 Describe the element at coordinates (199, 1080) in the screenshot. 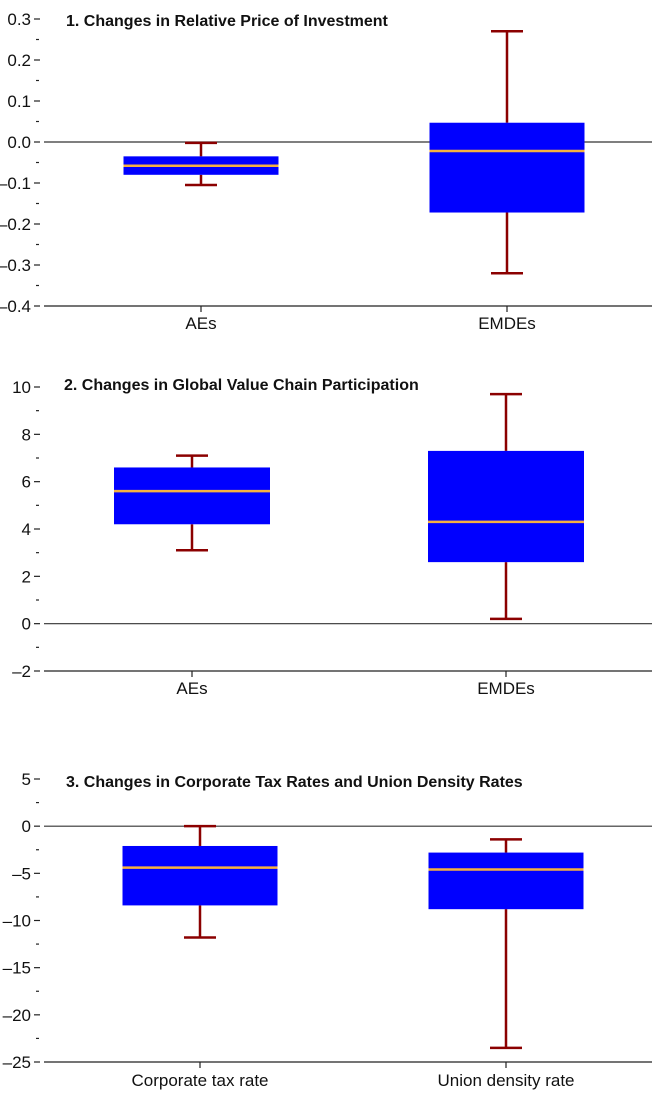

I see `x-category-label: Corporate tax rate` at that location.